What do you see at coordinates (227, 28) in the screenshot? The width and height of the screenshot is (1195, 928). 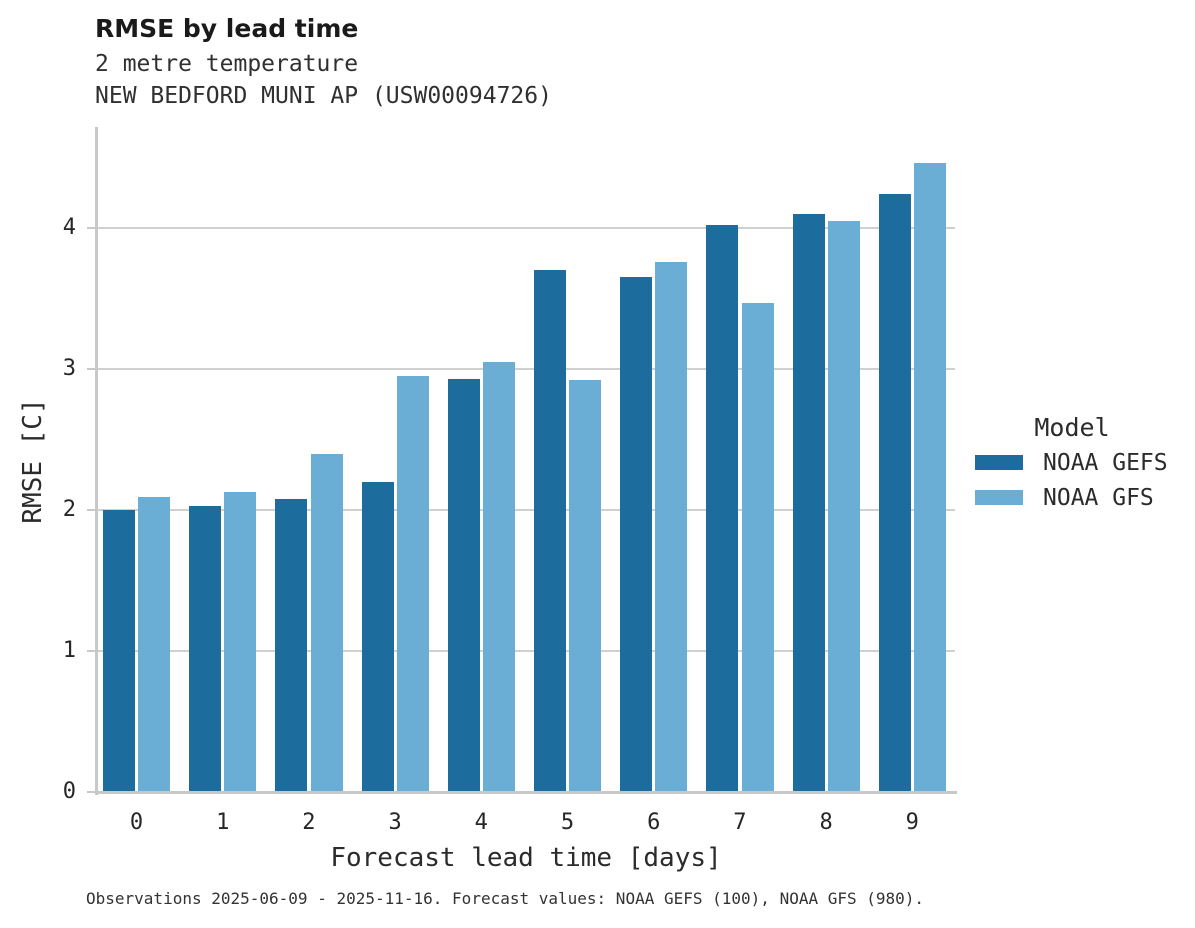 I see `chart-title: RMSE by lead time` at bounding box center [227, 28].